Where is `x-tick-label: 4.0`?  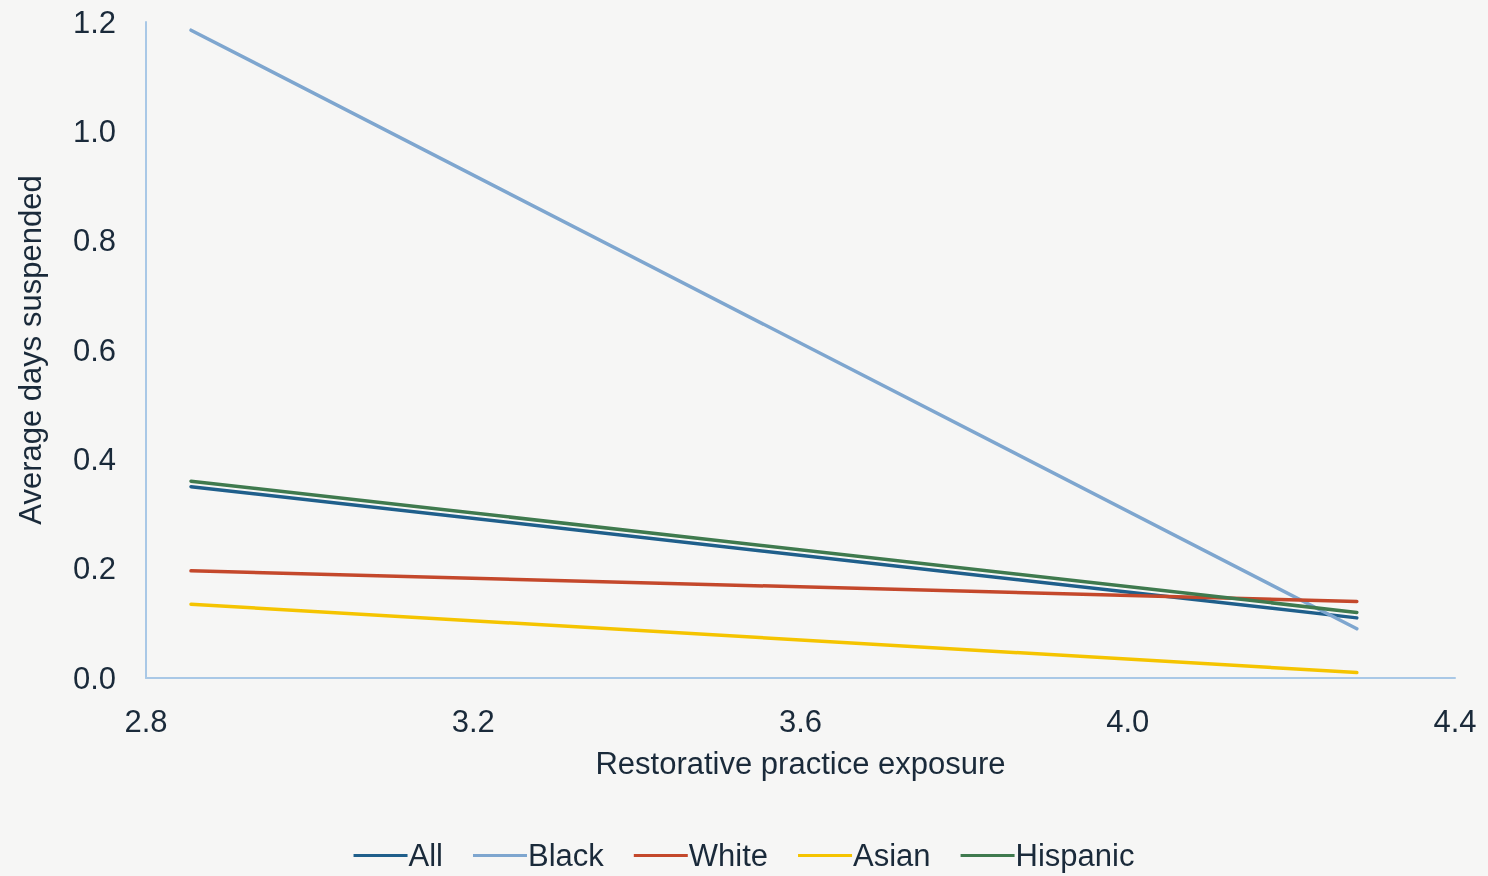
x-tick-label: 4.0 is located at coordinates (1128, 721).